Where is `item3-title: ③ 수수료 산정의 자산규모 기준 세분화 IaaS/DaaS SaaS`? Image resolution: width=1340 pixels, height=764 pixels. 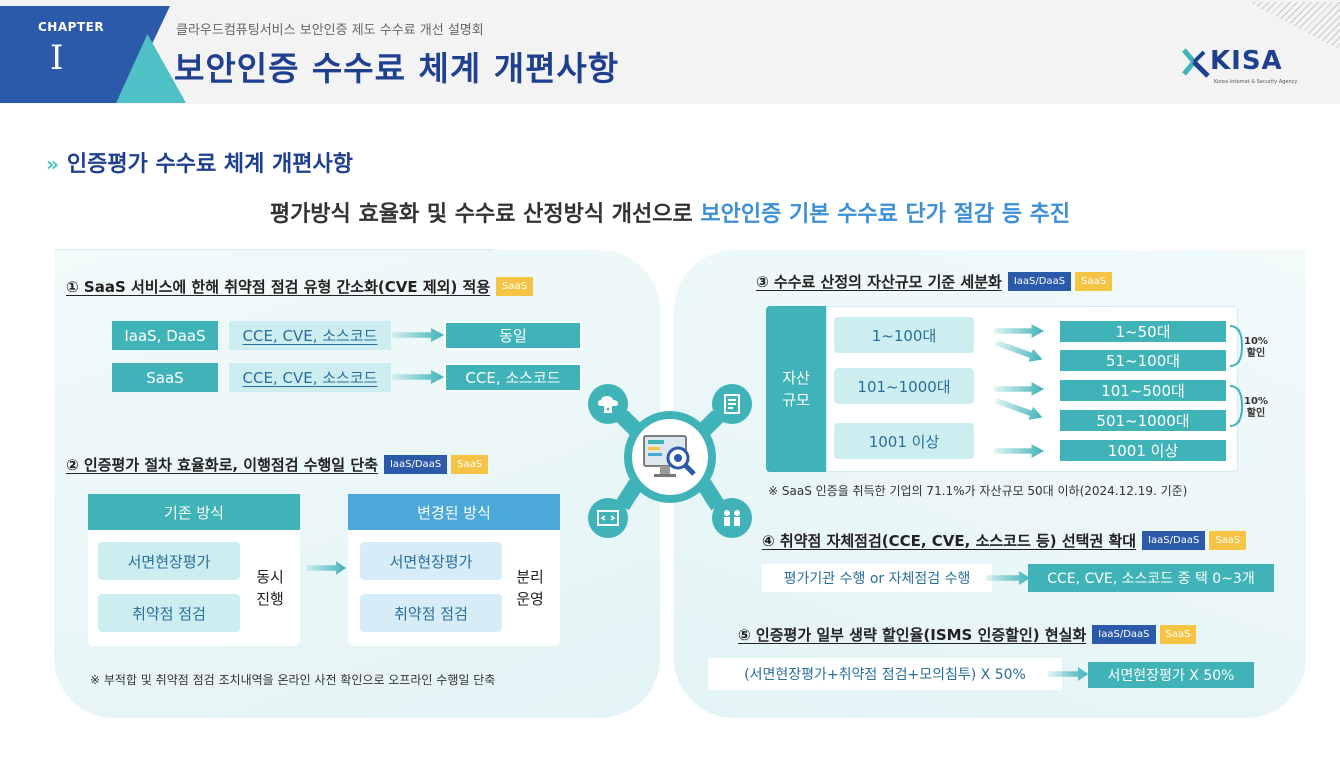 item3-title: ③ 수수료 산정의 자산규모 기준 세분화 IaaS/DaaS SaaS is located at coordinates (934, 281).